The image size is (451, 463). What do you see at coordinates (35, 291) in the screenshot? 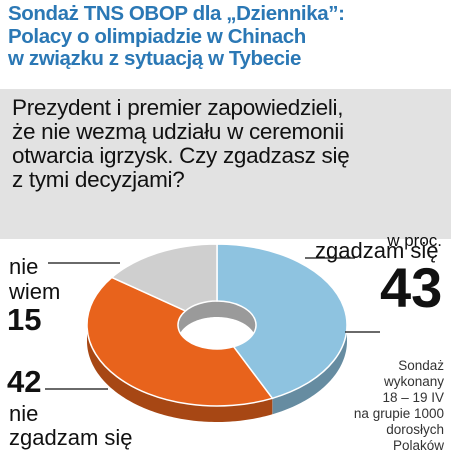
I see `dontknow-label-line2: wiem` at bounding box center [35, 291].